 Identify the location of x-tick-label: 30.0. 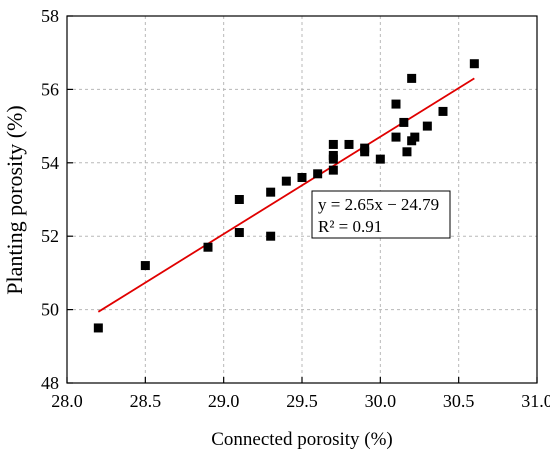
(381, 401).